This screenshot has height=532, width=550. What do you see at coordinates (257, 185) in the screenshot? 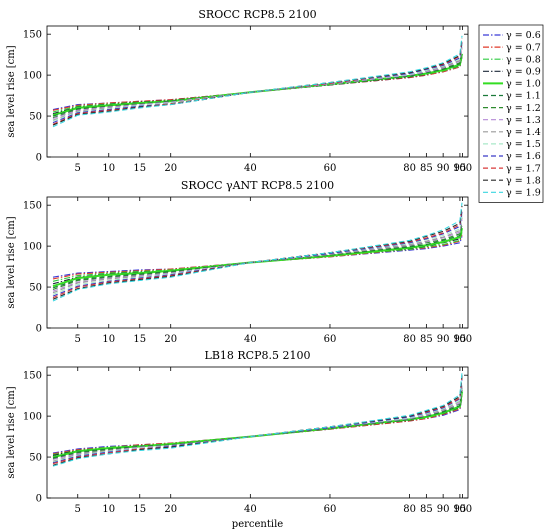
I see `panel-title: SROCC γANT RCP8.5 2100` at bounding box center [257, 185].